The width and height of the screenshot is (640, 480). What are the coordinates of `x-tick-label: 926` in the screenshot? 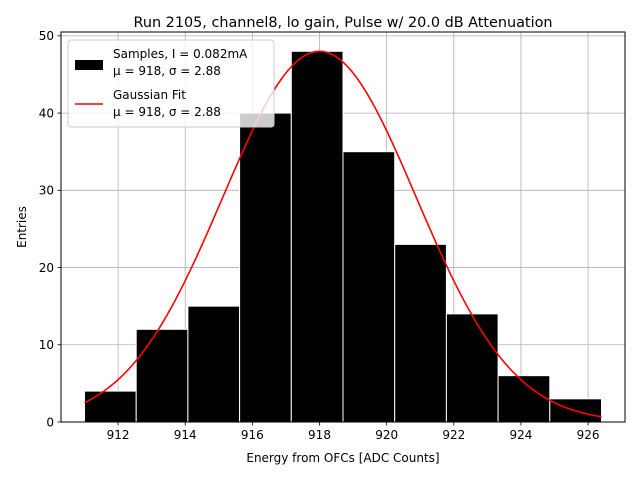 It's located at (588, 435).